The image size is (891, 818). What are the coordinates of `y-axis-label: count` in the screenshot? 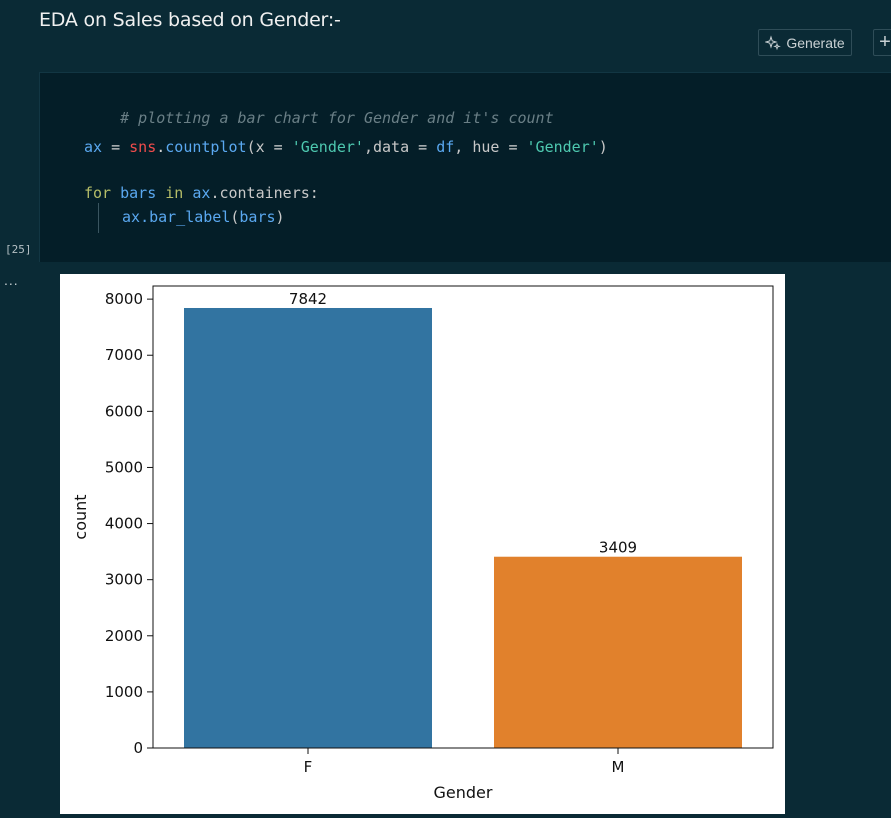 It's located at (80, 516).